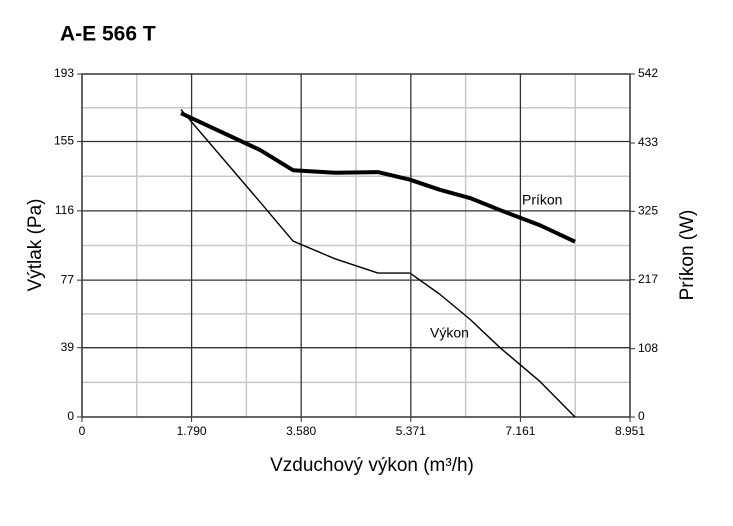 The height and width of the screenshot is (526, 733). I want to click on y-tick-label: 39, so click(68, 347).